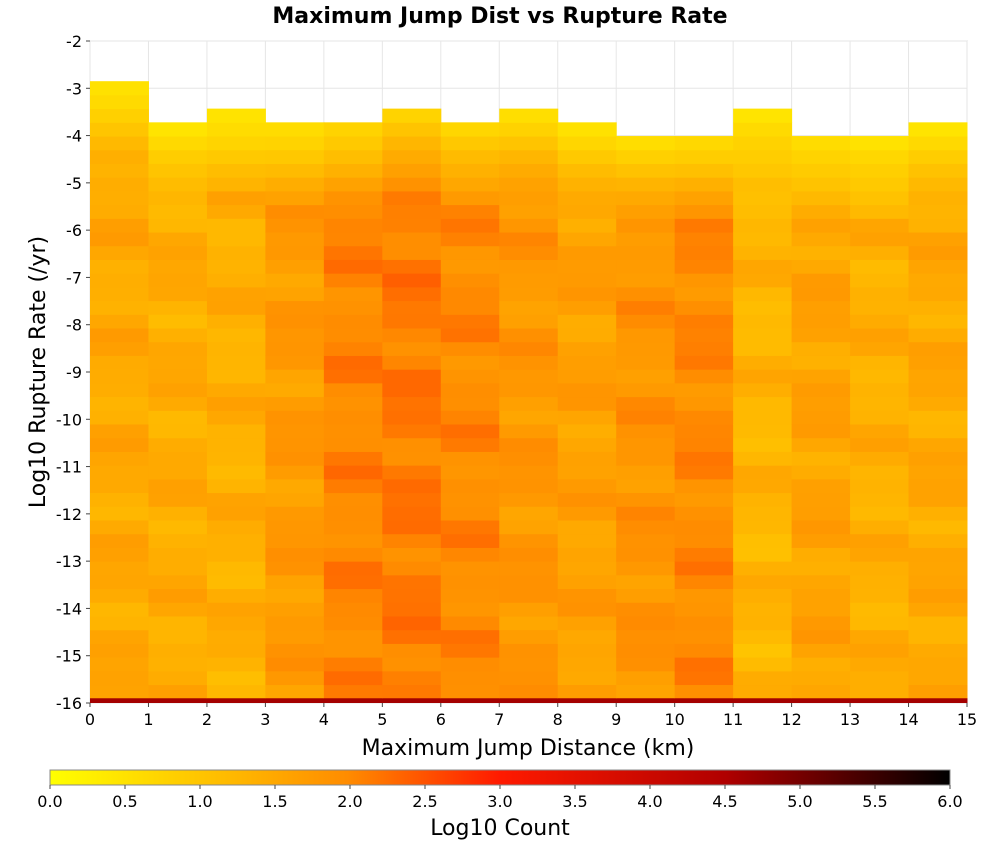 This screenshot has width=1000, height=850. Describe the element at coordinates (850, 719) in the screenshot. I see `x-tick-label: 13` at that location.